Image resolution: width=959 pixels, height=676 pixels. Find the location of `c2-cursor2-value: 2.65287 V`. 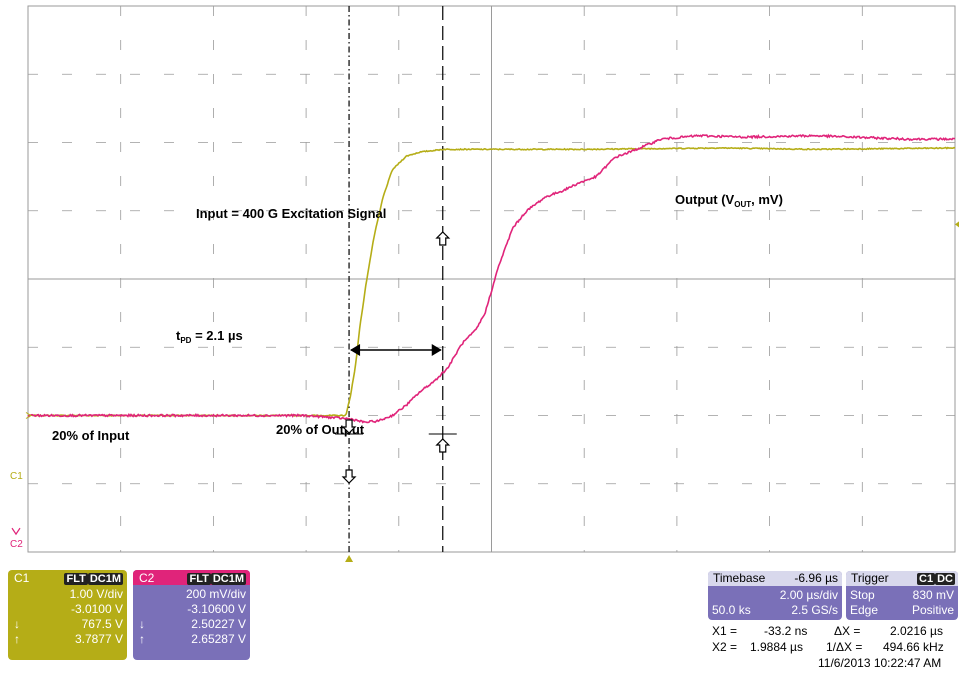

c2-cursor2-value: 2.65287 V is located at coordinates (218, 639).